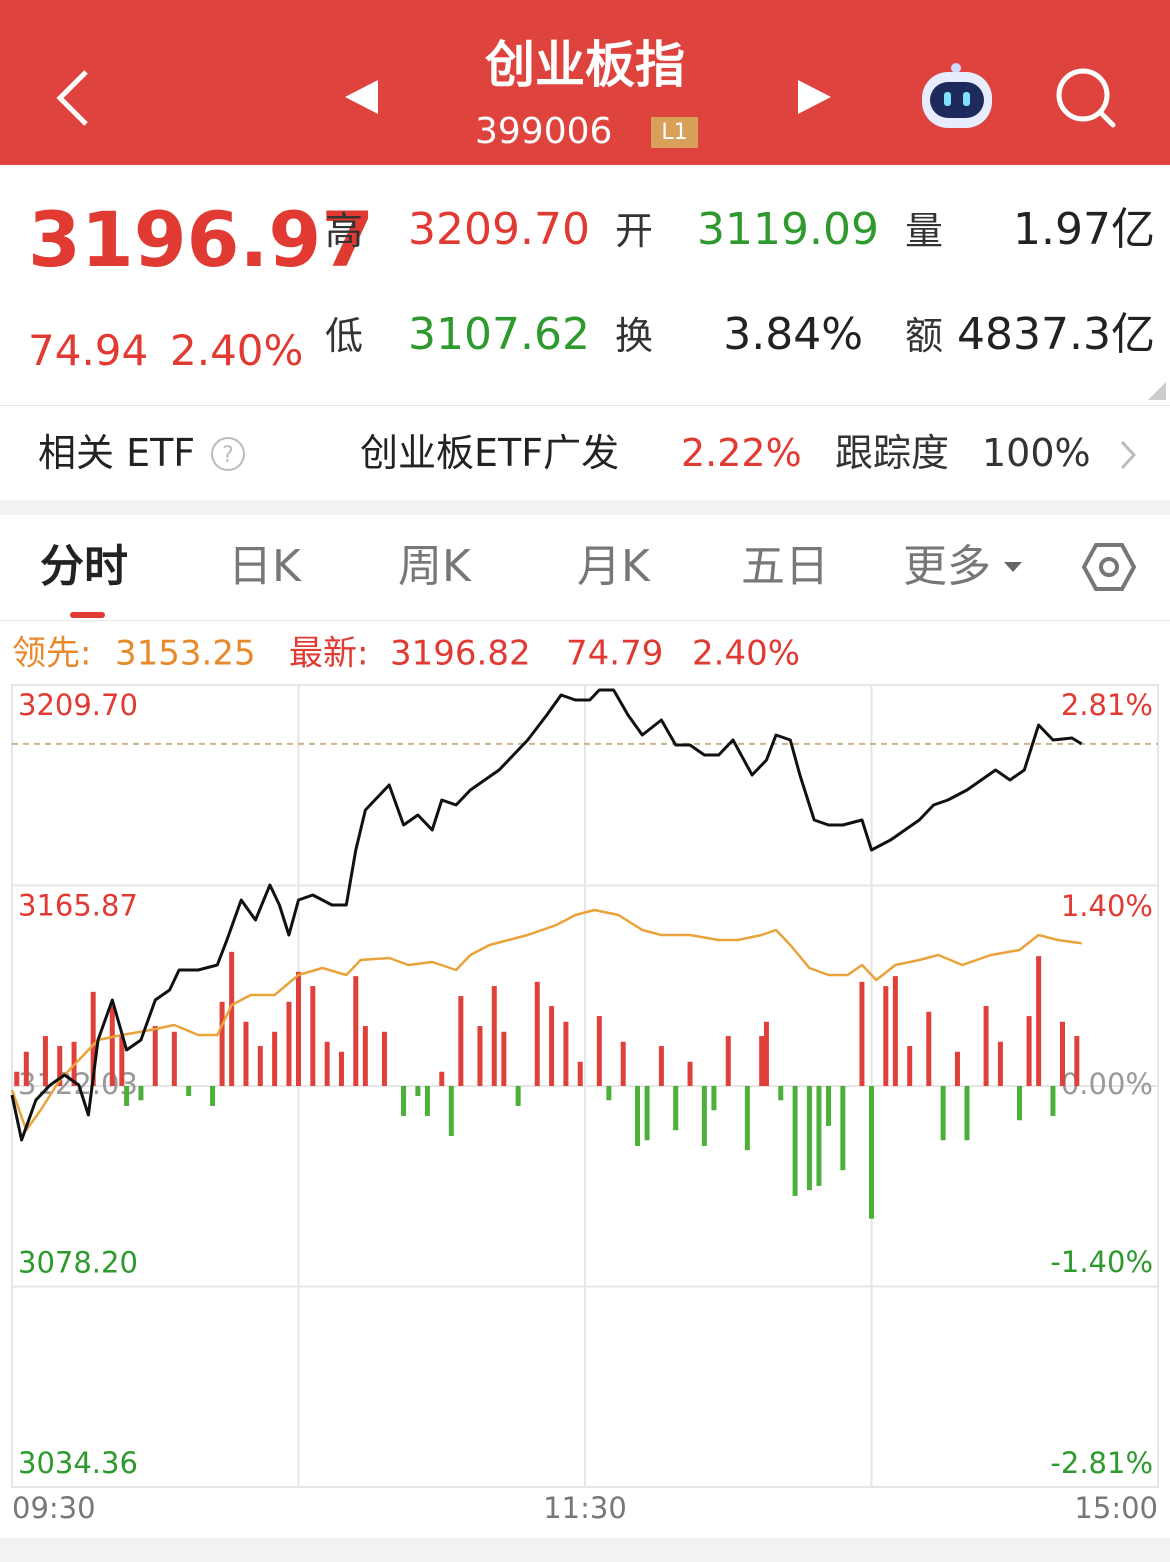 The width and height of the screenshot is (1170, 1562). I want to click on legend-name: 领先:, so click(51, 654).